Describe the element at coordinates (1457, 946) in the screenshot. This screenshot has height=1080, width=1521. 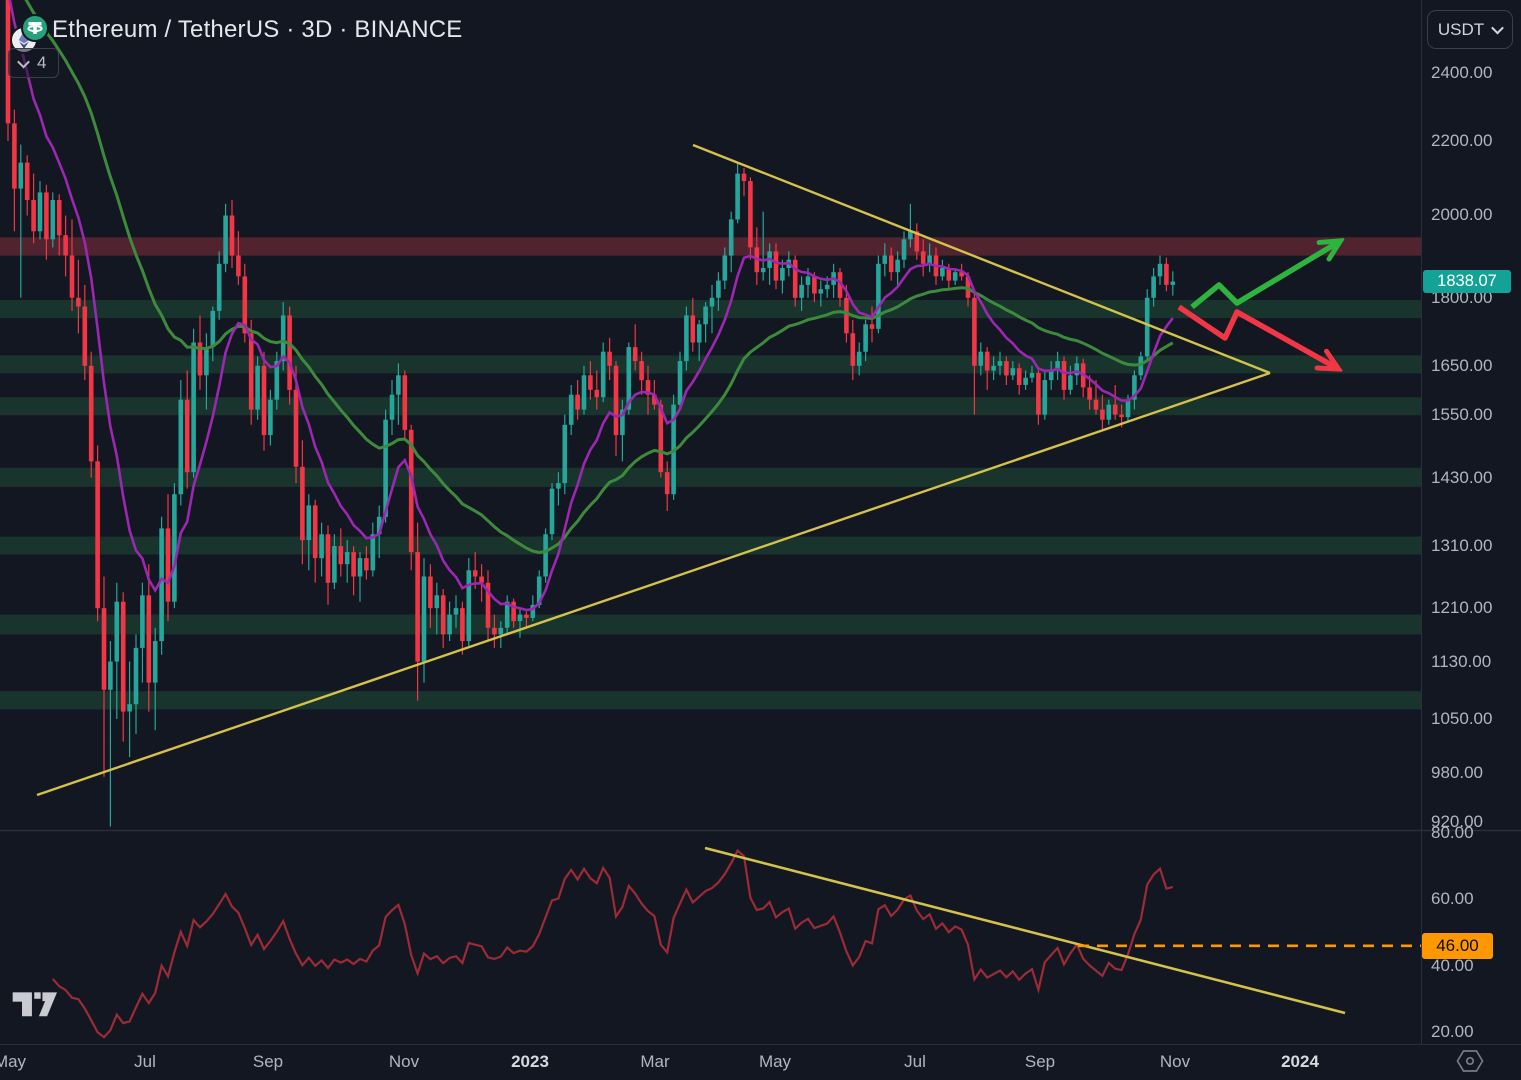
I see `rsi-level-label: 46.00` at that location.